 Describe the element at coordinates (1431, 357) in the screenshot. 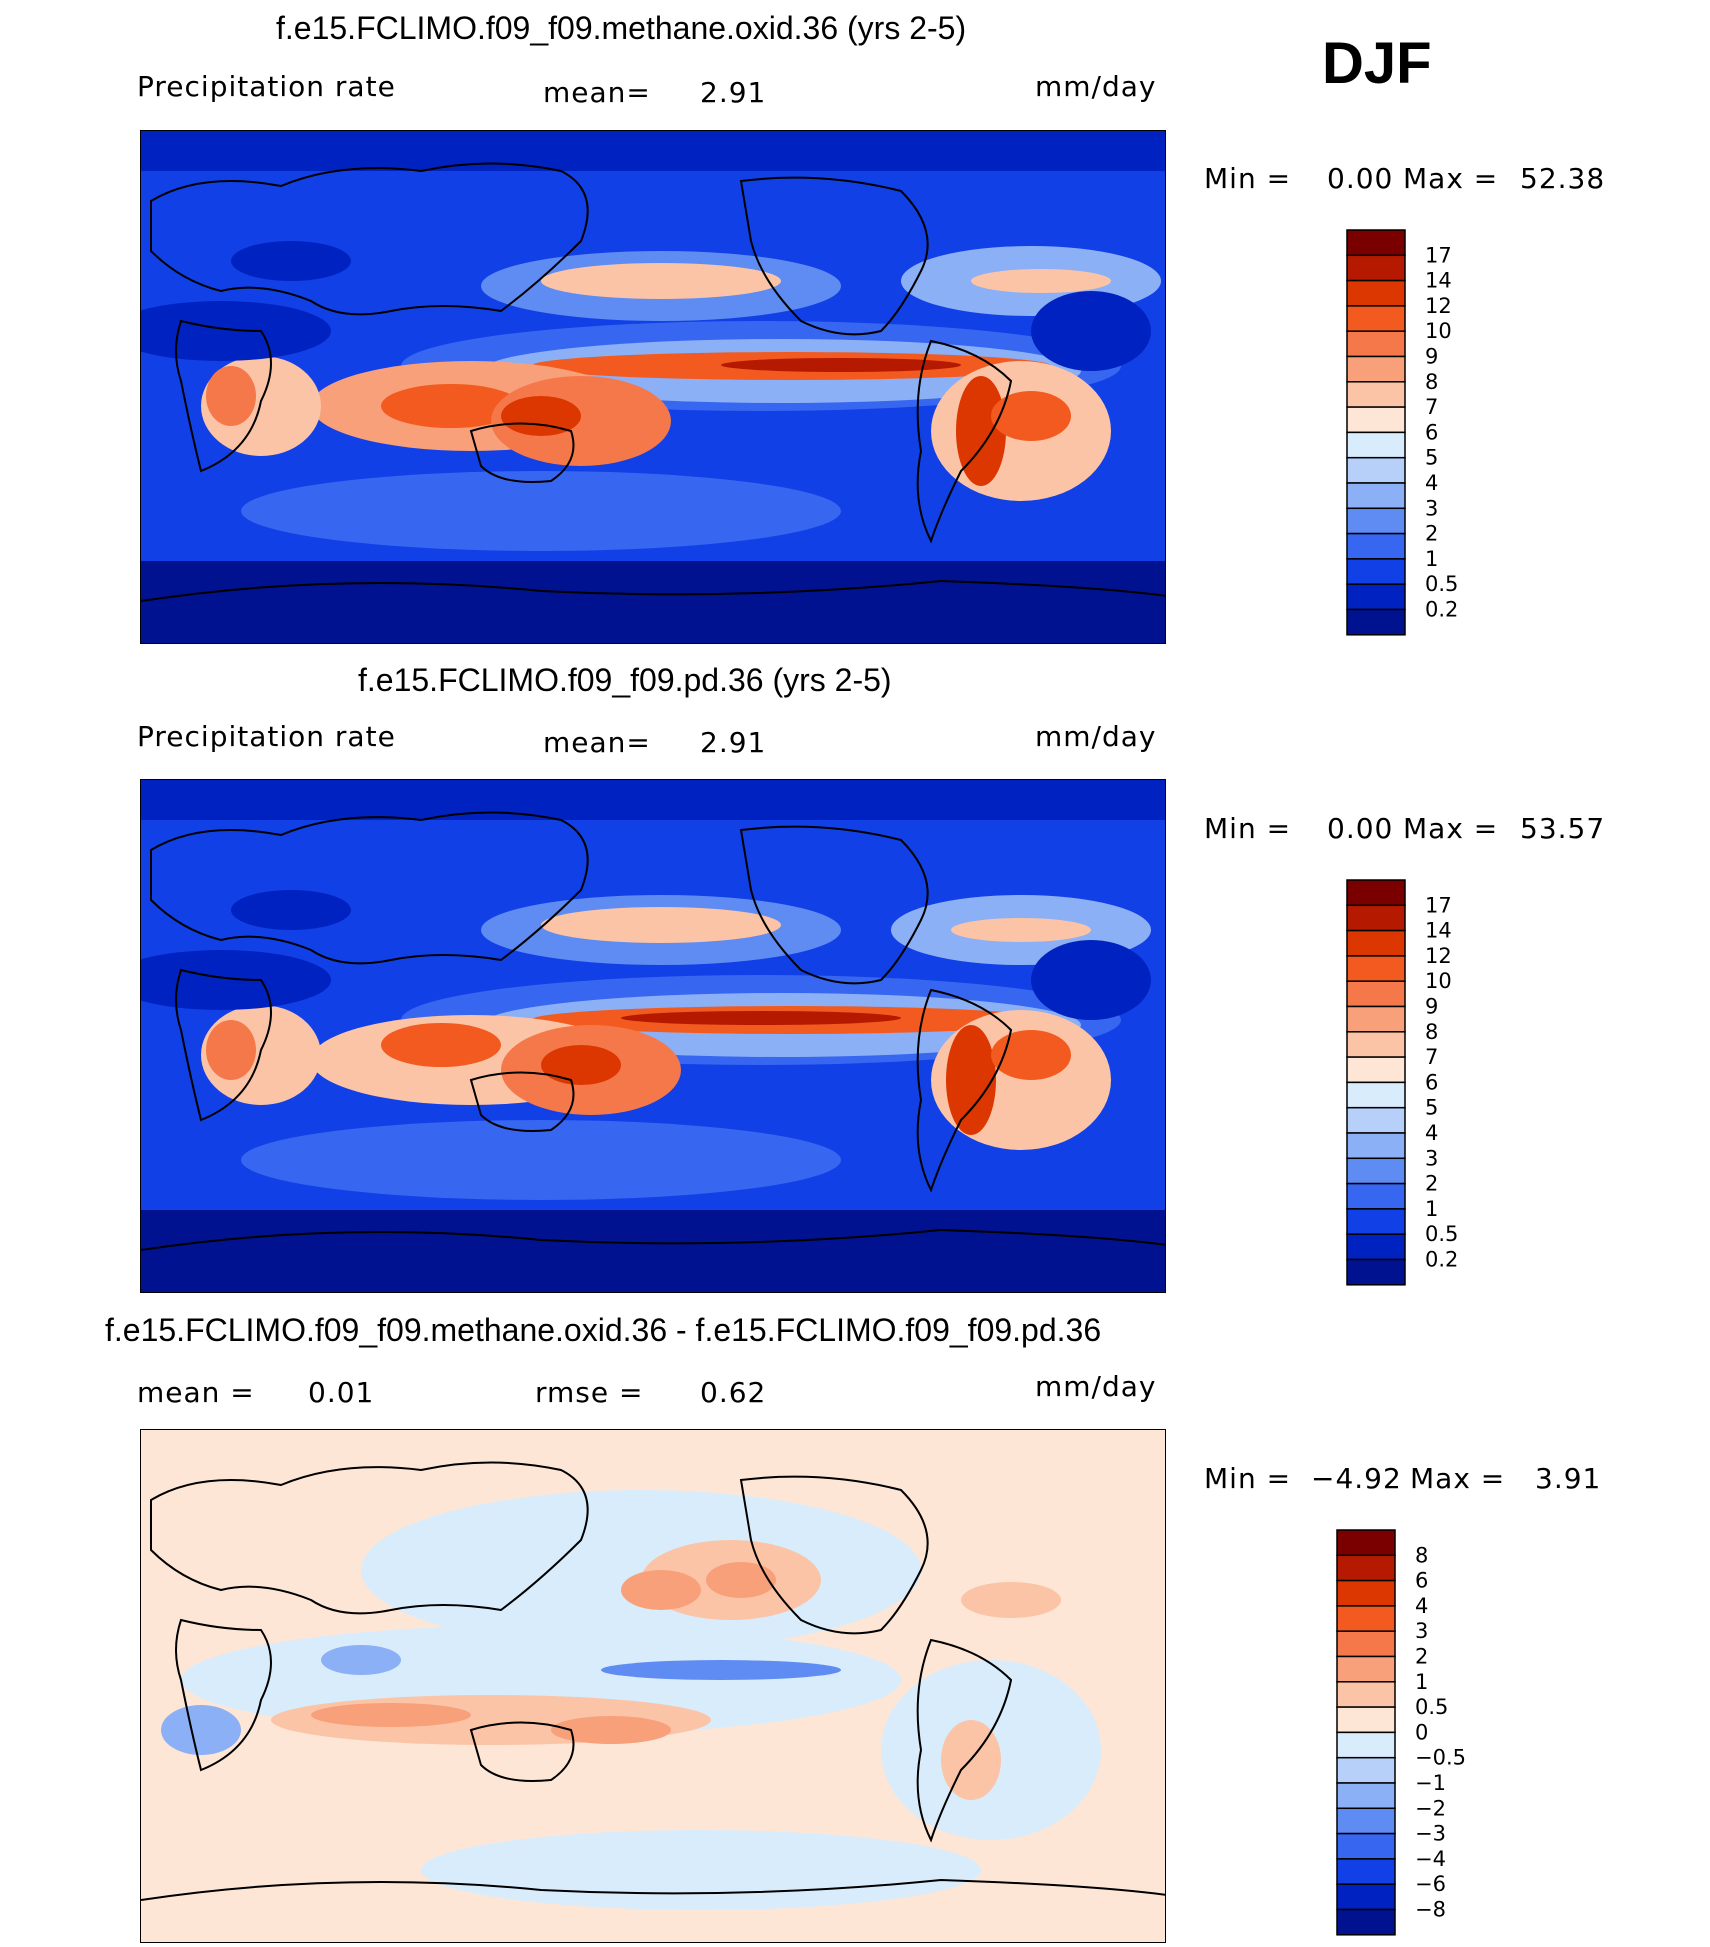

I see `colorbar-tick-label: 9` at that location.